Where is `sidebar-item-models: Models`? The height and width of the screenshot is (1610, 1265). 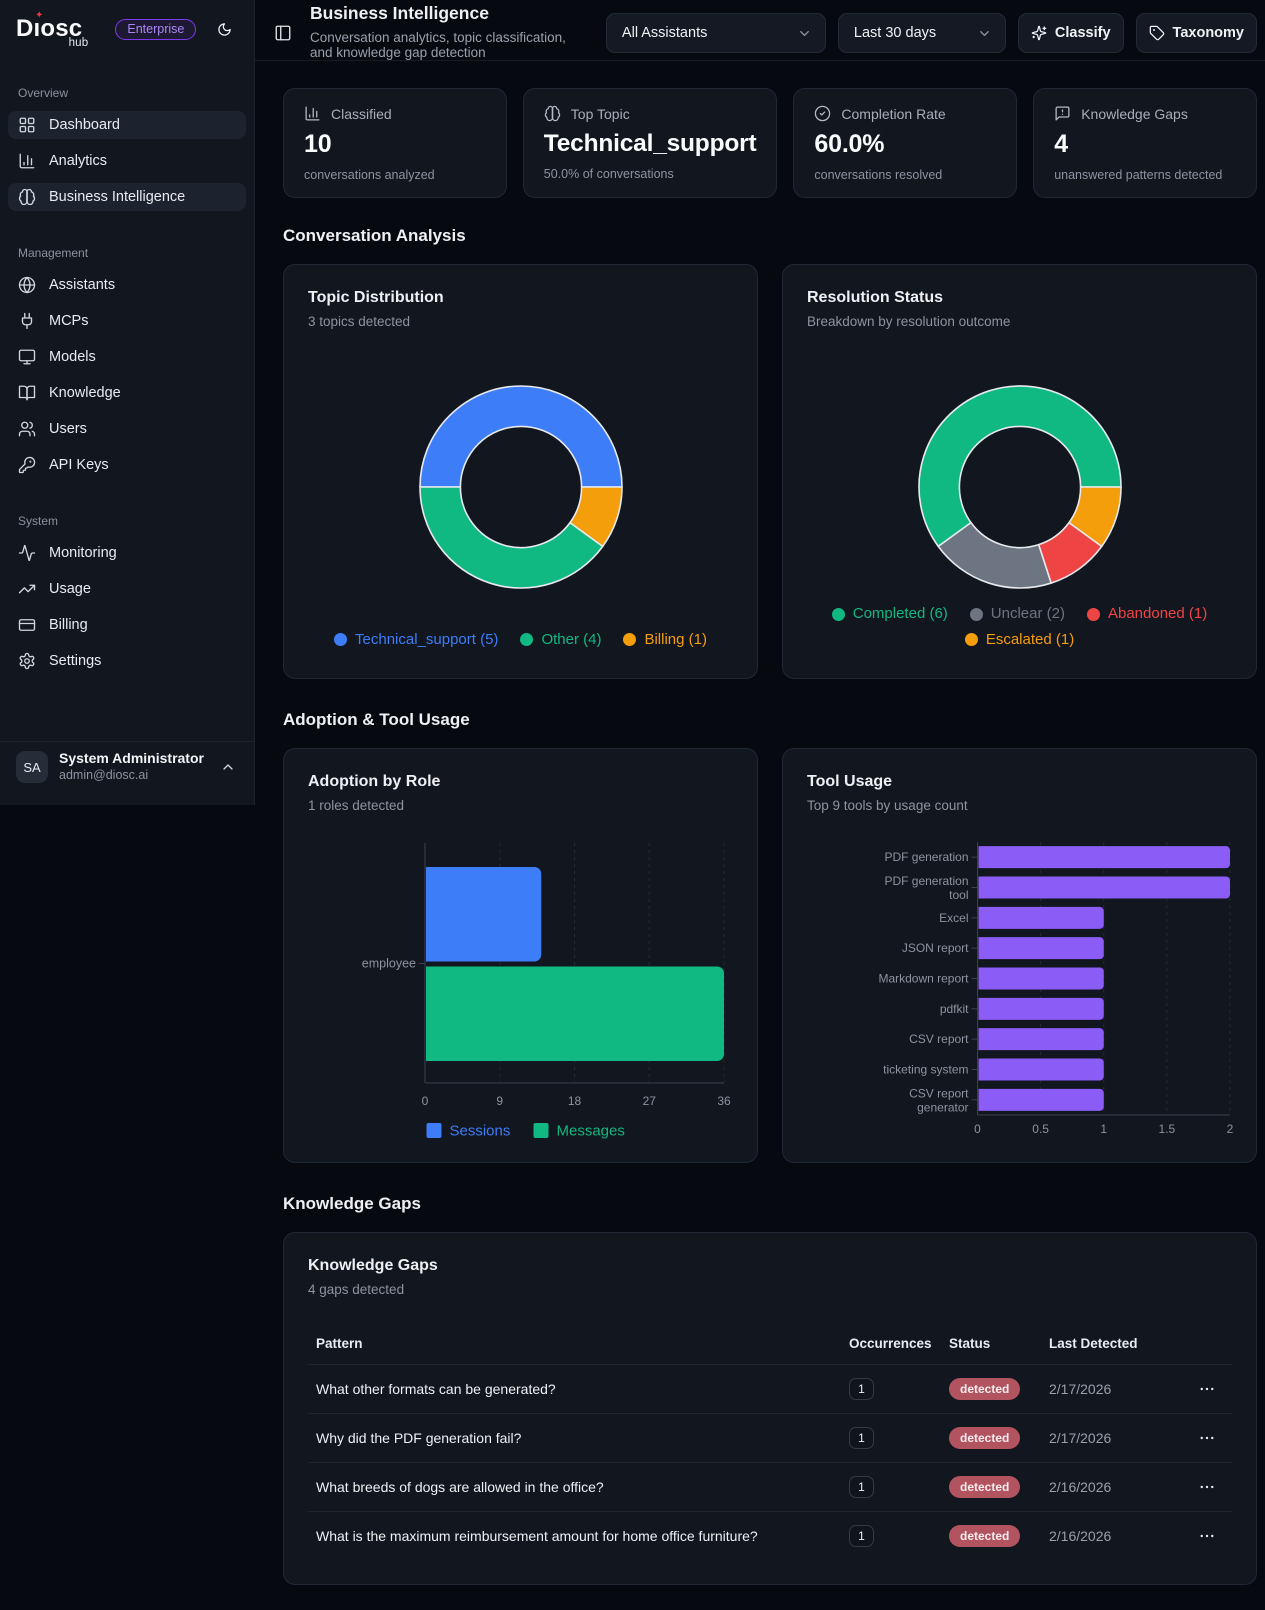
sidebar-item-models: Models is located at coordinates (127, 357).